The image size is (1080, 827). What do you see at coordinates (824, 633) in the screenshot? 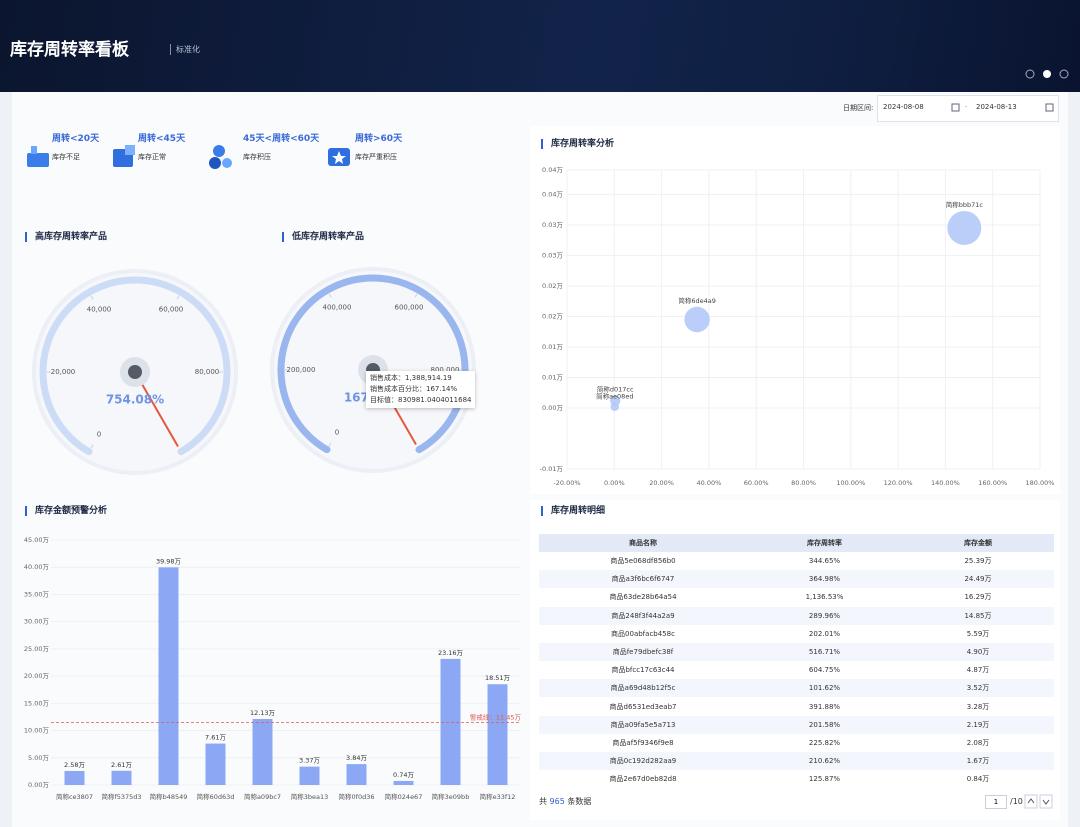
I see `table-cell: 202.01%` at bounding box center [824, 633].